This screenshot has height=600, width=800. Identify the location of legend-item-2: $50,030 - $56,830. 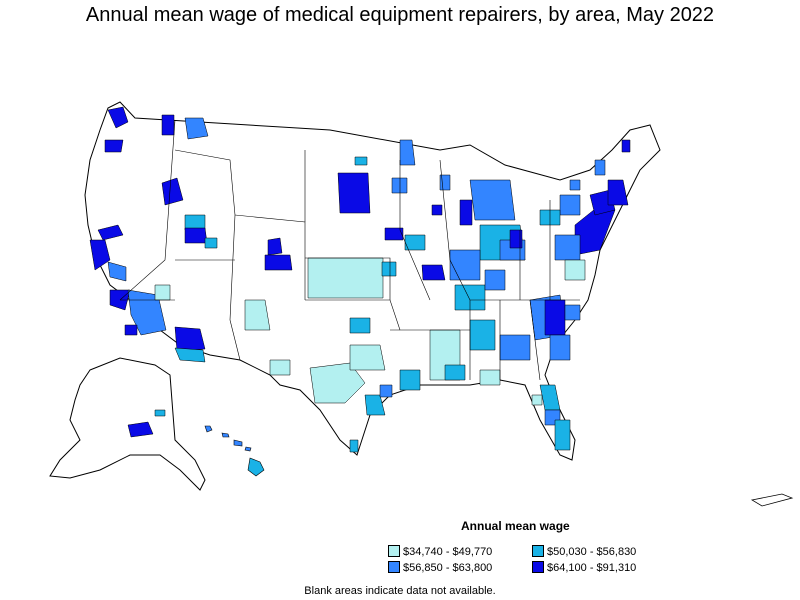
(584, 552).